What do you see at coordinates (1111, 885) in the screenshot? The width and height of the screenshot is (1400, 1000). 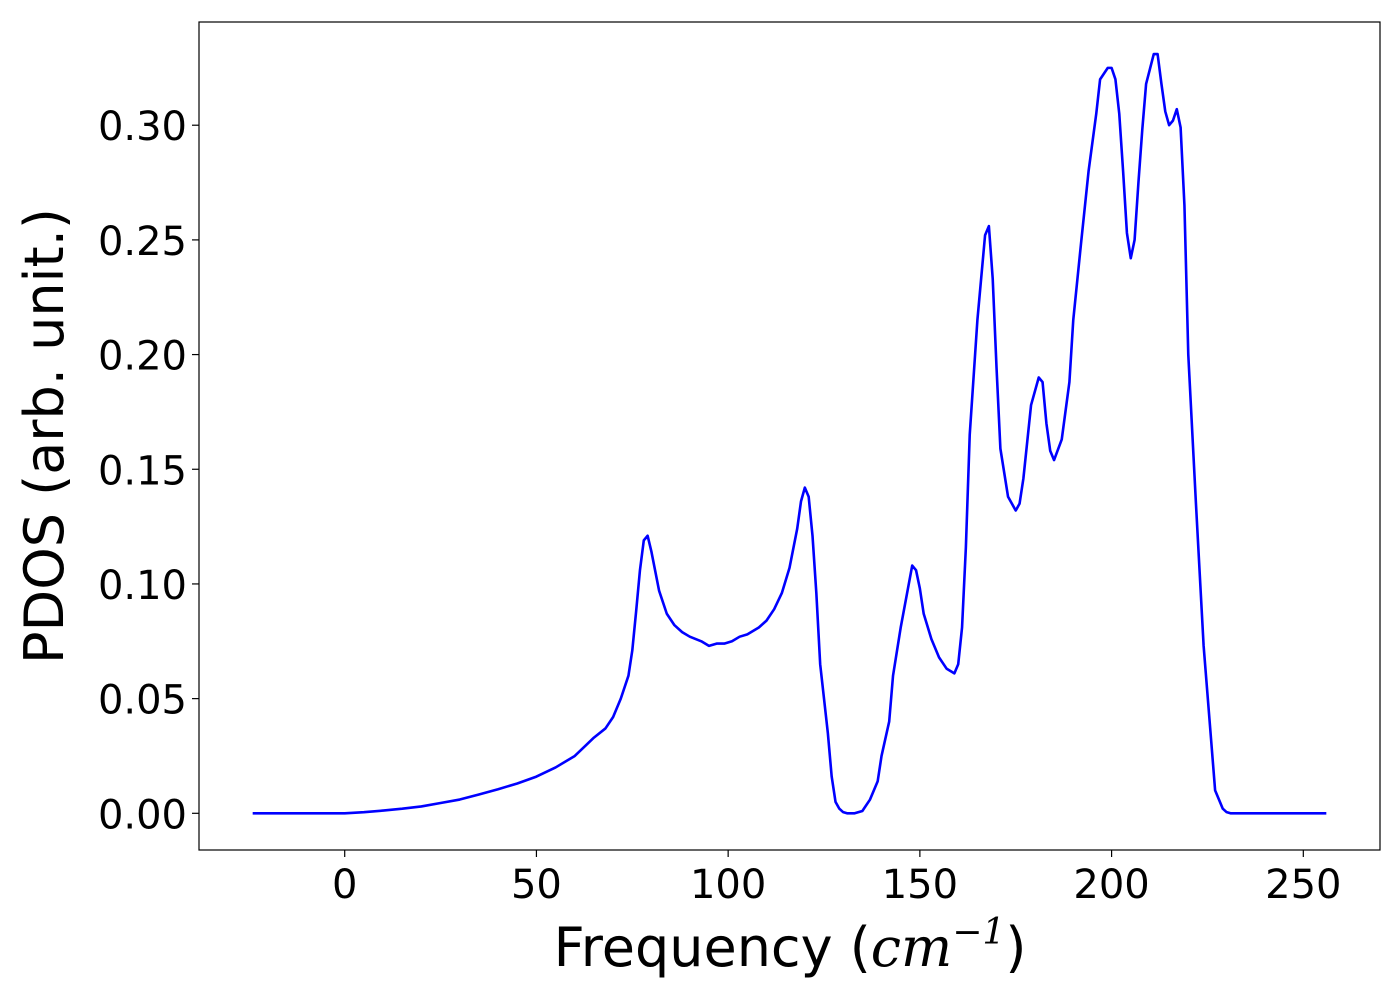 I see `x-tick-label: 200` at bounding box center [1111, 885].